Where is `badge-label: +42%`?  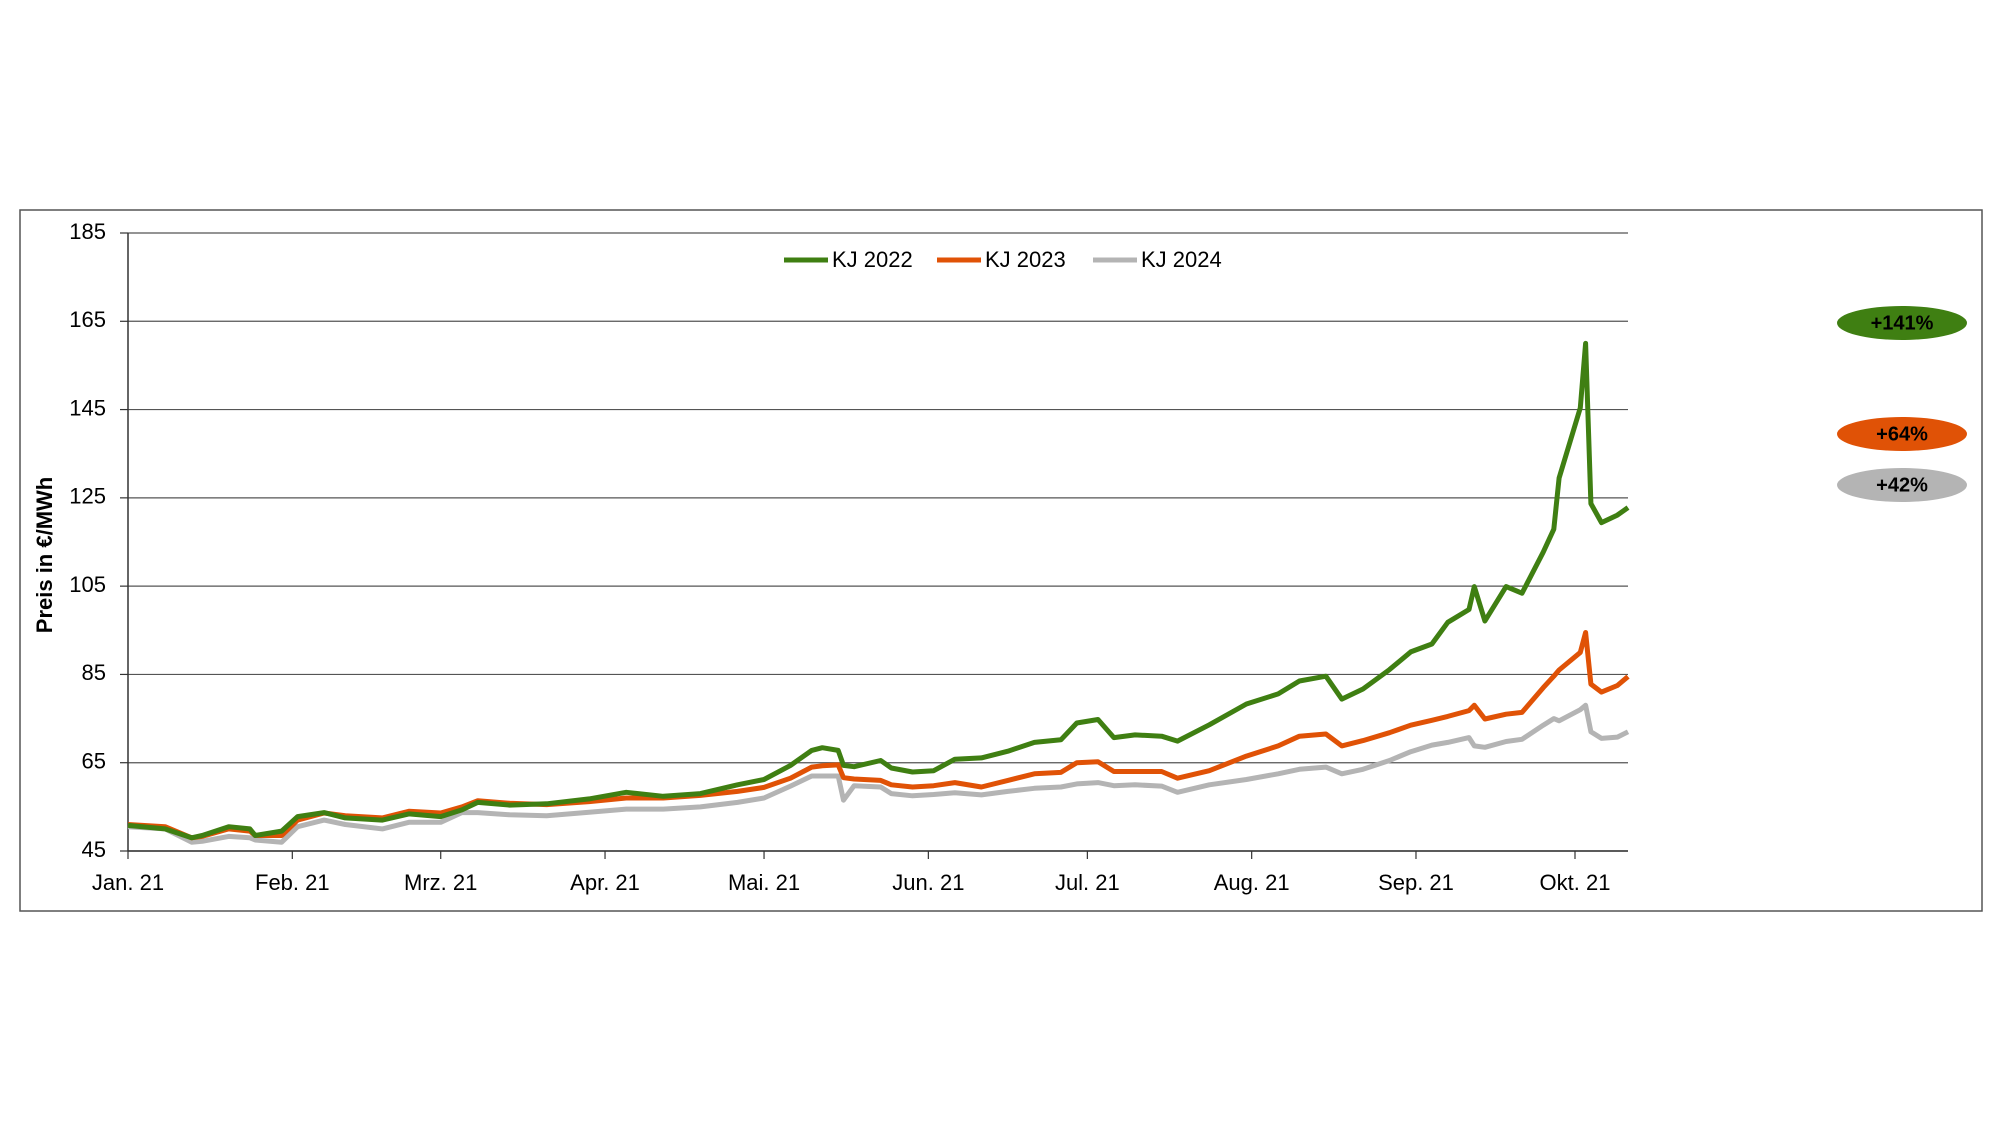
badge-label: +42% is located at coordinates (1902, 485).